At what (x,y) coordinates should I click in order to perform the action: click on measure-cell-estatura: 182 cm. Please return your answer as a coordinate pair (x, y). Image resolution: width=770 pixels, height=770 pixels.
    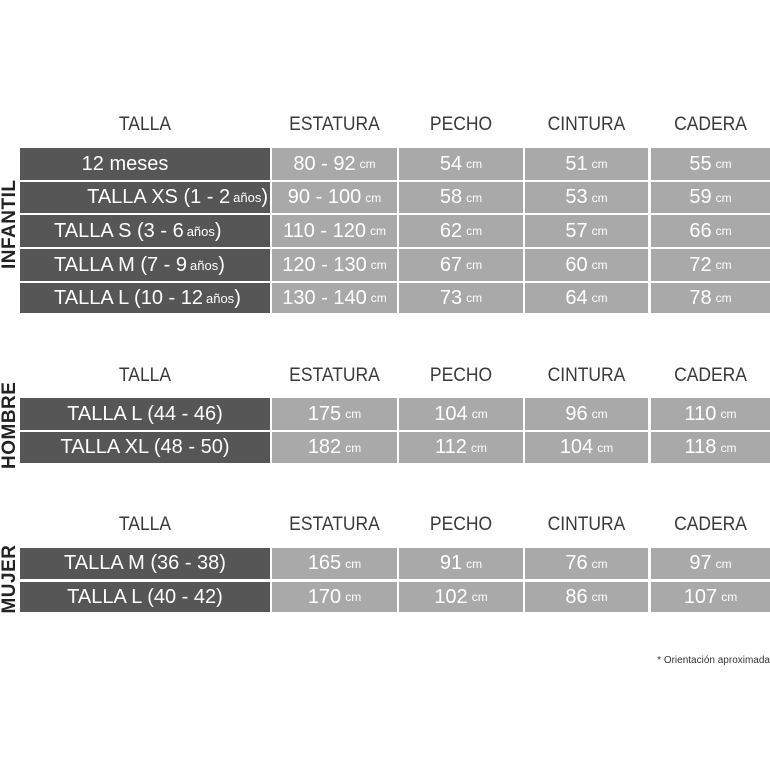
    Looking at the image, I should click on (334, 447).